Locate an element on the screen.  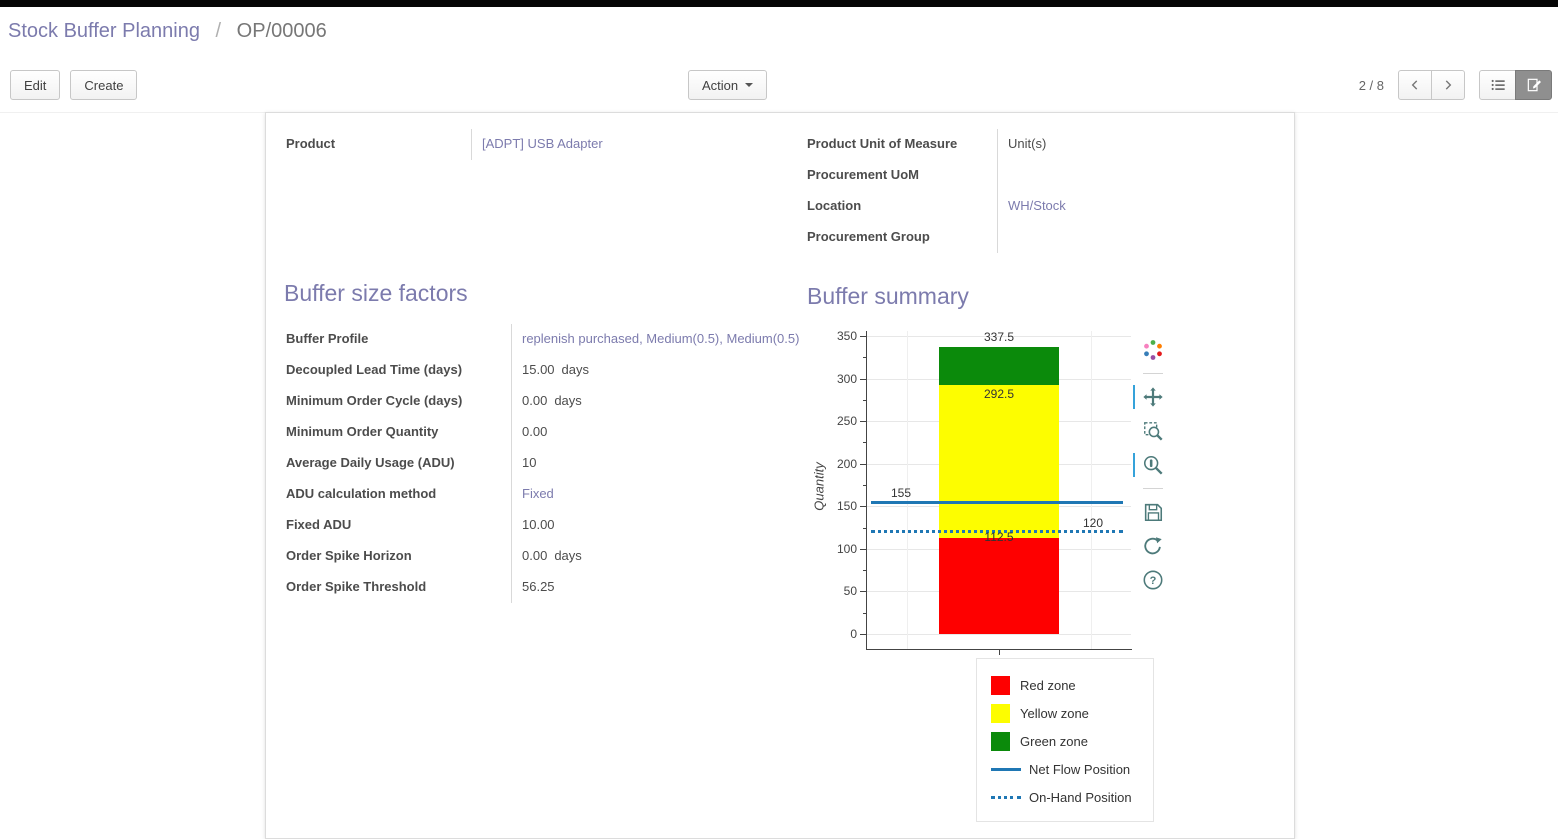
legend-item: Yellow zone is located at coordinates (1072, 713).